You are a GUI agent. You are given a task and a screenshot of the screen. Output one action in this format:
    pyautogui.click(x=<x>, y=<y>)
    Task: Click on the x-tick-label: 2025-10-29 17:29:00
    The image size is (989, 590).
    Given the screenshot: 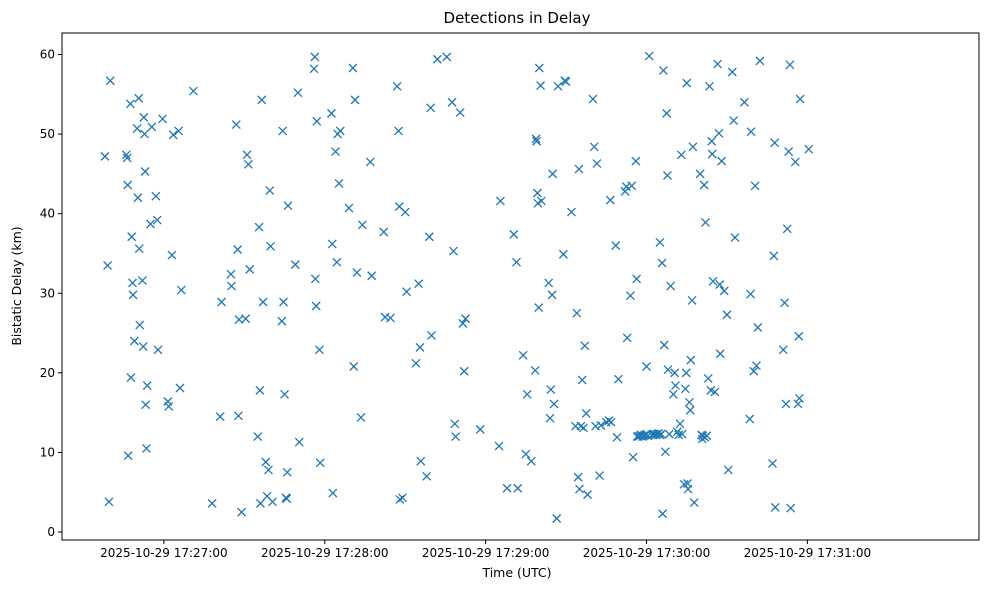 What is the action you would take?
    pyautogui.click(x=485, y=553)
    